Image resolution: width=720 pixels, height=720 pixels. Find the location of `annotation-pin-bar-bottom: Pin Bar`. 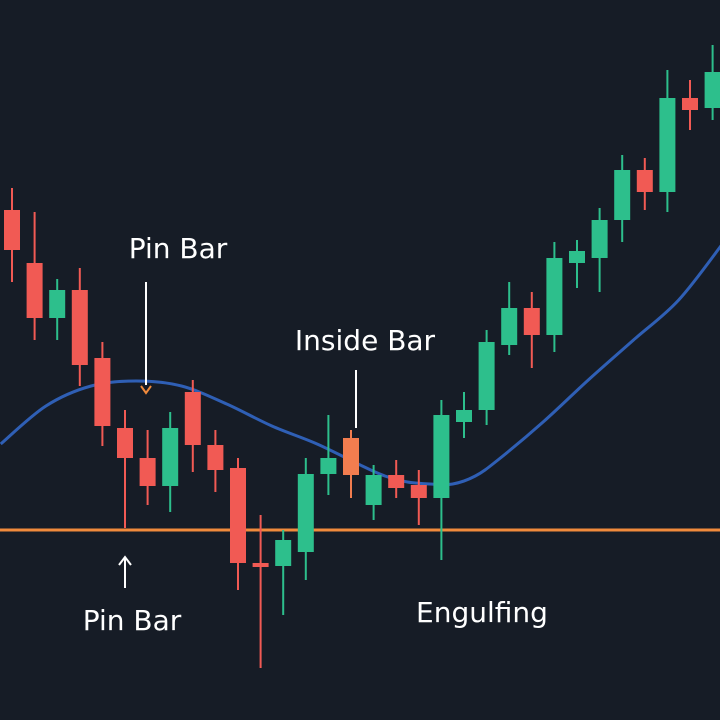

annotation-pin-bar-bottom: Pin Bar is located at coordinates (132, 596).